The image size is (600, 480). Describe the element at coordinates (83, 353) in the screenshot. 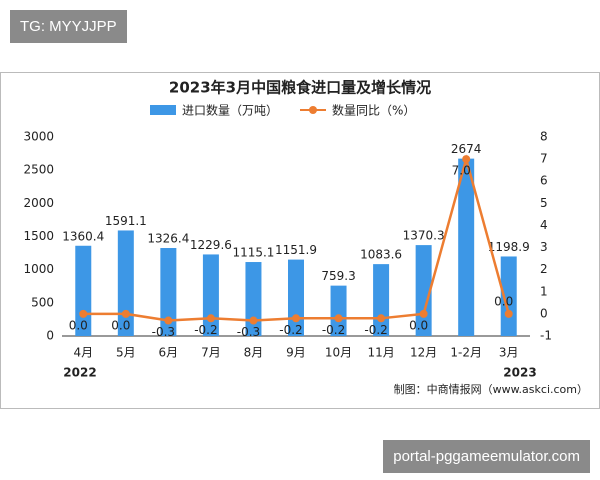

I see `x-tick-label: 4月` at that location.